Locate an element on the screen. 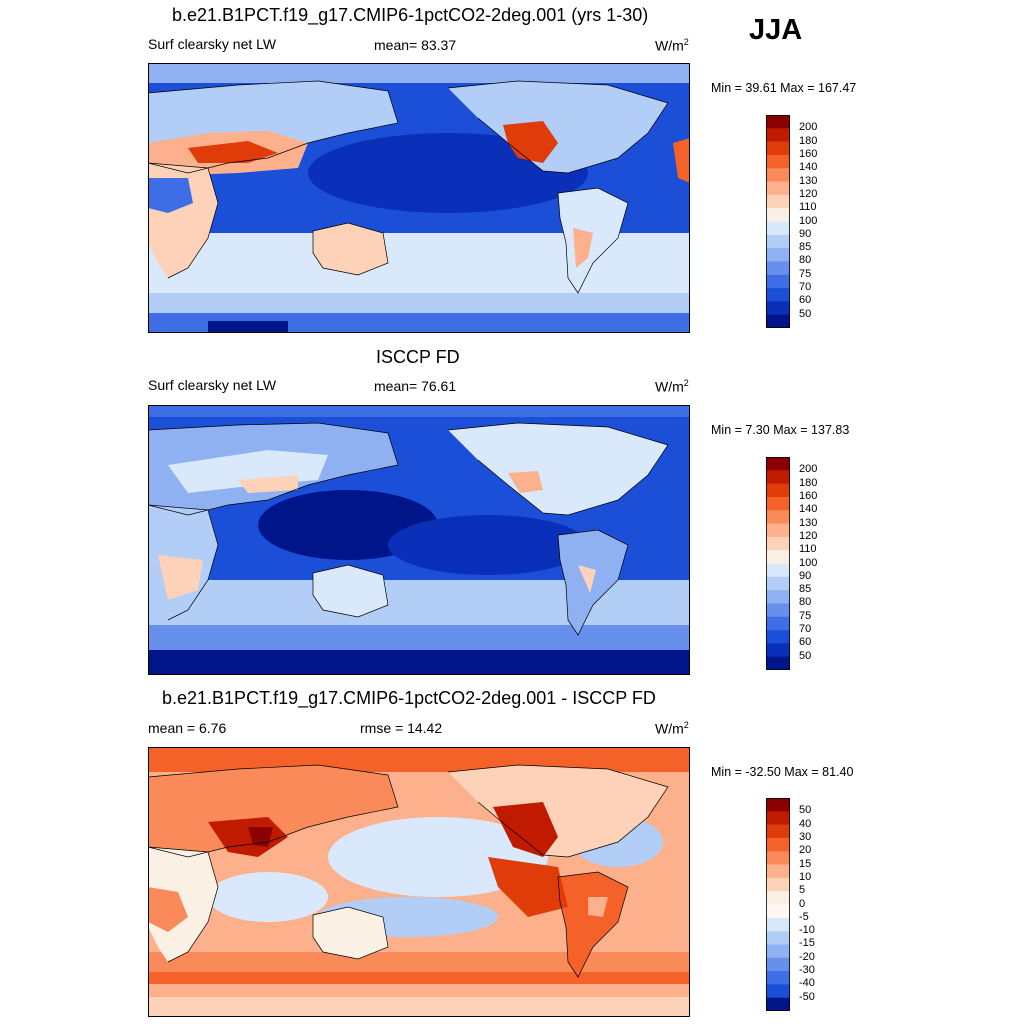 Image resolution: width=1024 pixels, height=1024 pixels. panel2-units: W/m2 is located at coordinates (672, 386).